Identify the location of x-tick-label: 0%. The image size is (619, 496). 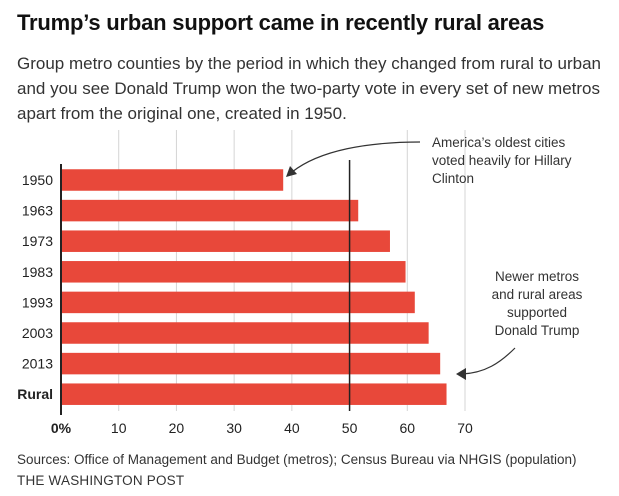
(61, 428).